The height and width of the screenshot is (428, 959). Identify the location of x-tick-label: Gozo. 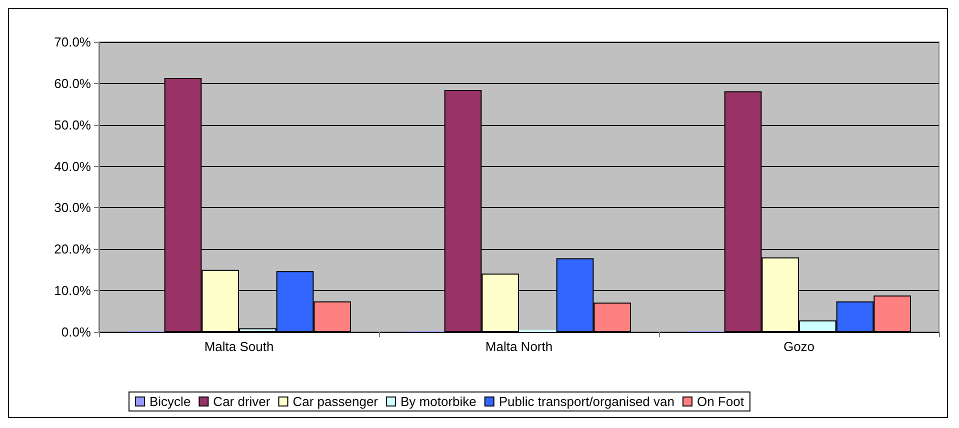
(799, 346).